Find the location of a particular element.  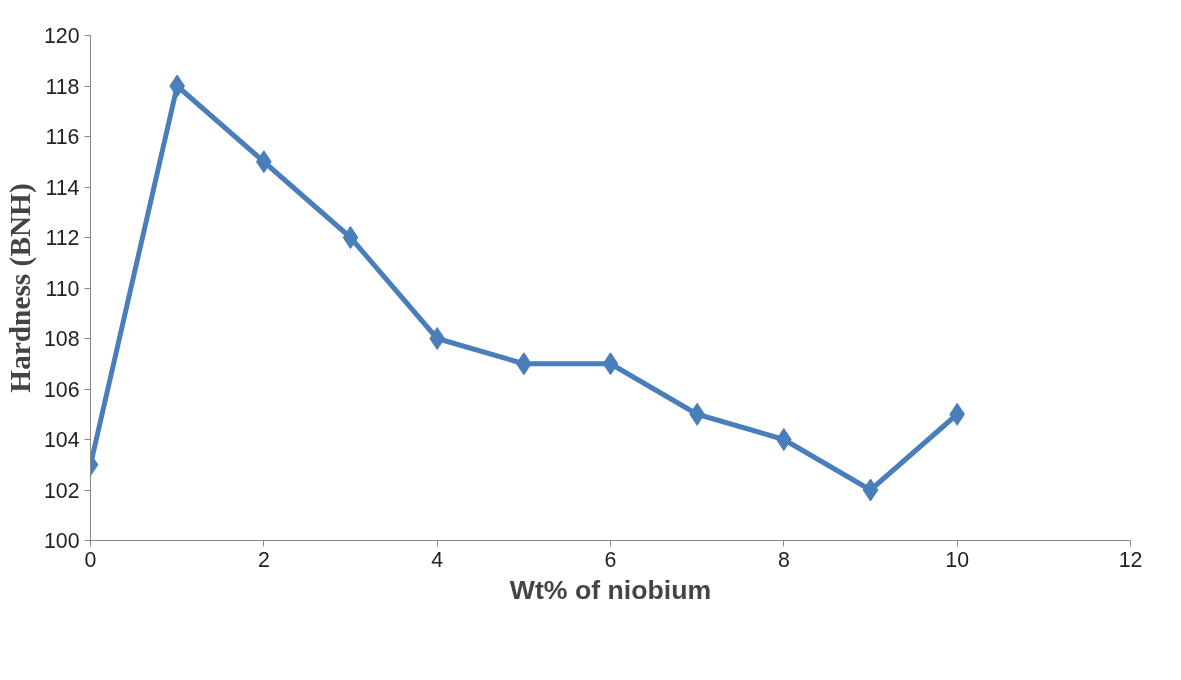

x-tick-label: 12 is located at coordinates (1130, 559).